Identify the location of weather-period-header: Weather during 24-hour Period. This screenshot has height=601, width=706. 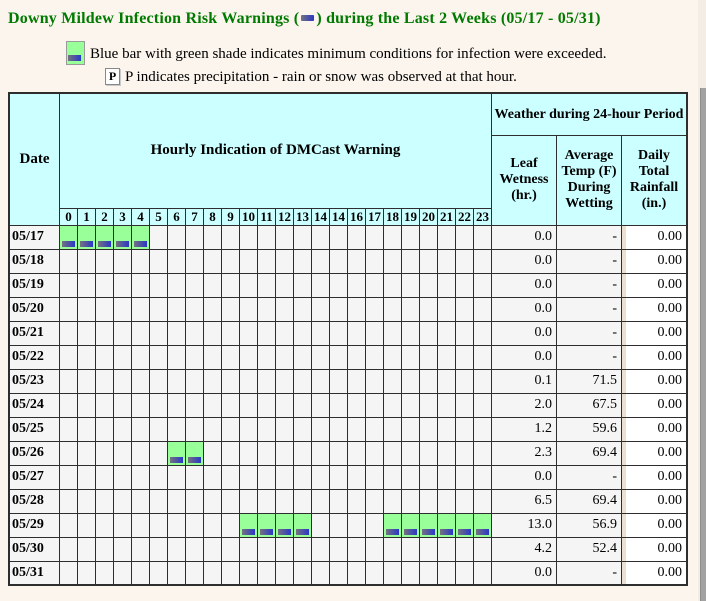
(589, 114).